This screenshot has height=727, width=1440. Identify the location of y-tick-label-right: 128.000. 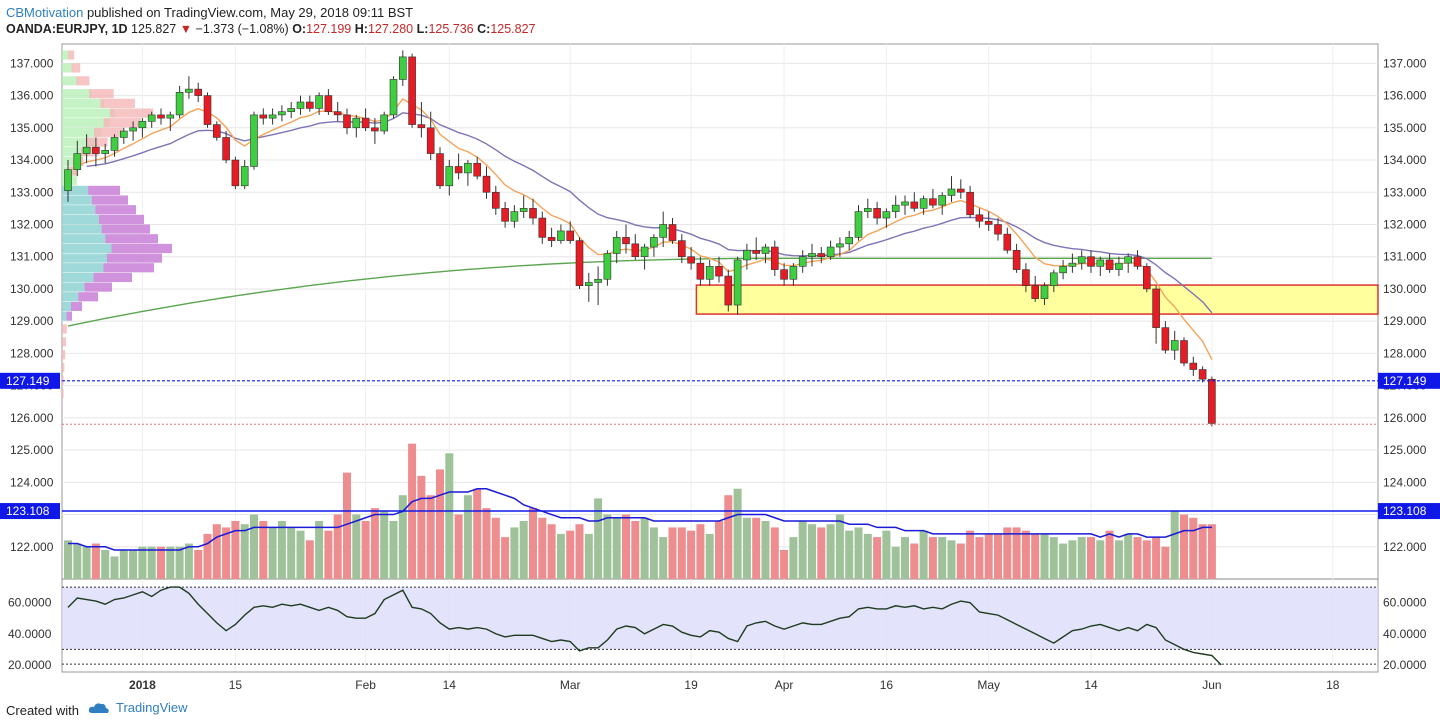
(1405, 353).